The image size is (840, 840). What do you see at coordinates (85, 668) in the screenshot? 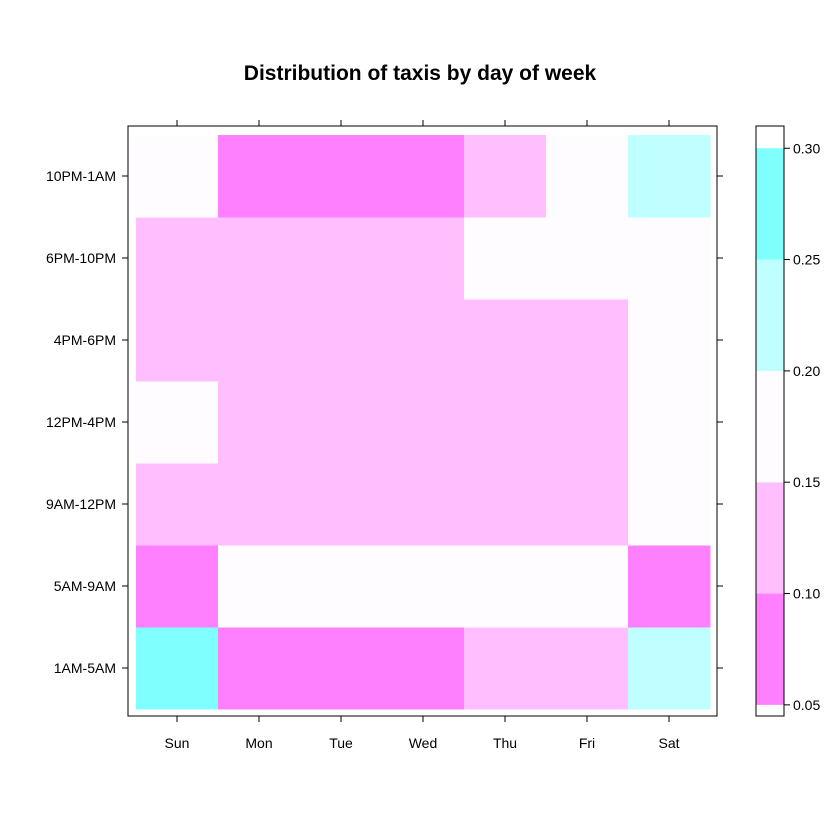
I see `y-tick-label: 1AM-5AM` at bounding box center [85, 668].